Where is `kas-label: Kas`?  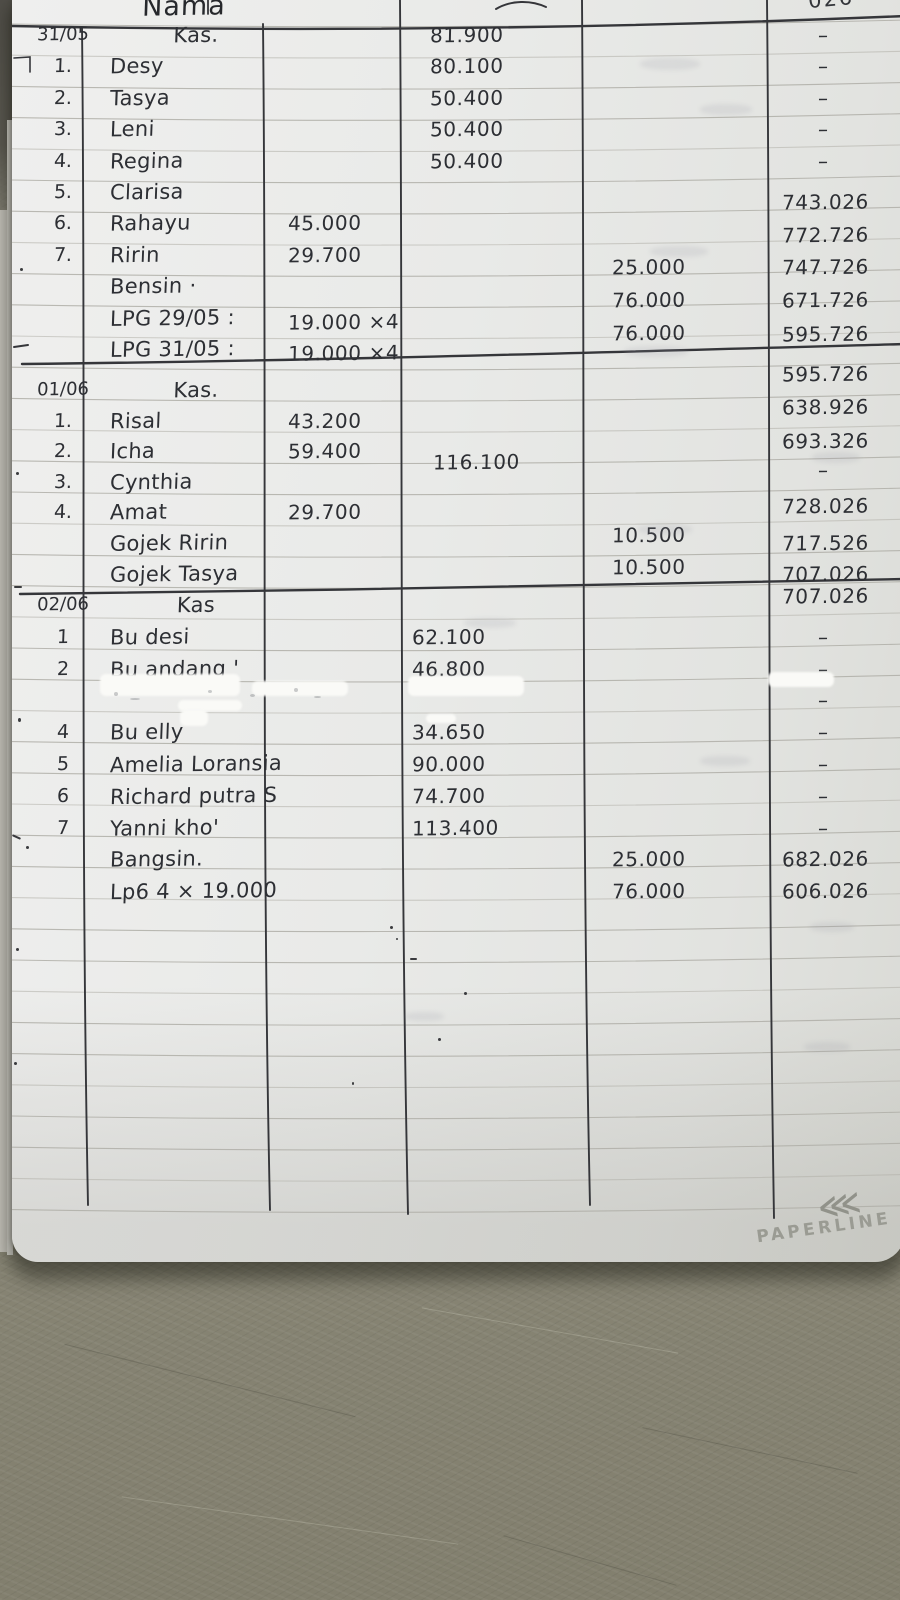
kas-label: Kas is located at coordinates (196, 605).